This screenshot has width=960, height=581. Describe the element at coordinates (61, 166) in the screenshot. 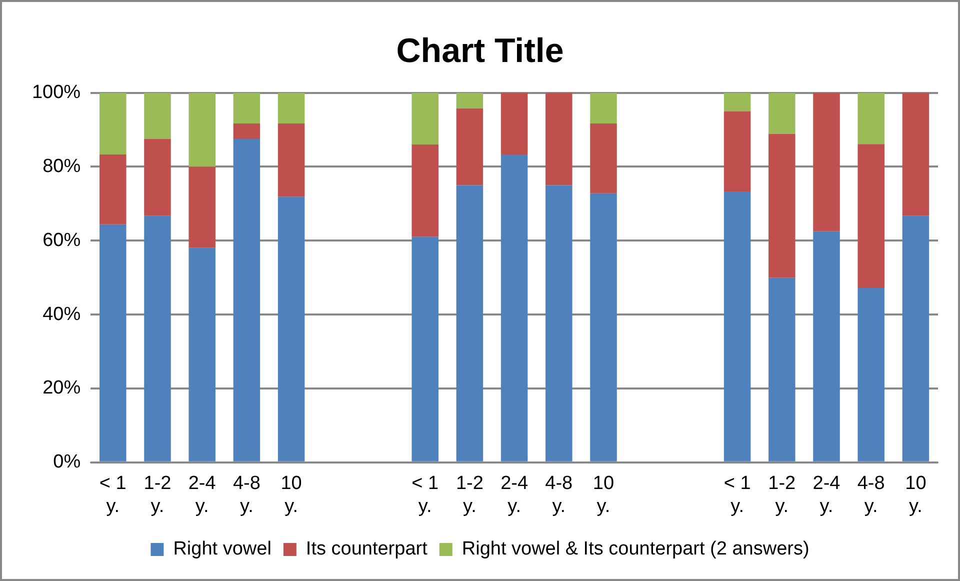

I see `y-tick-label: 80%` at that location.